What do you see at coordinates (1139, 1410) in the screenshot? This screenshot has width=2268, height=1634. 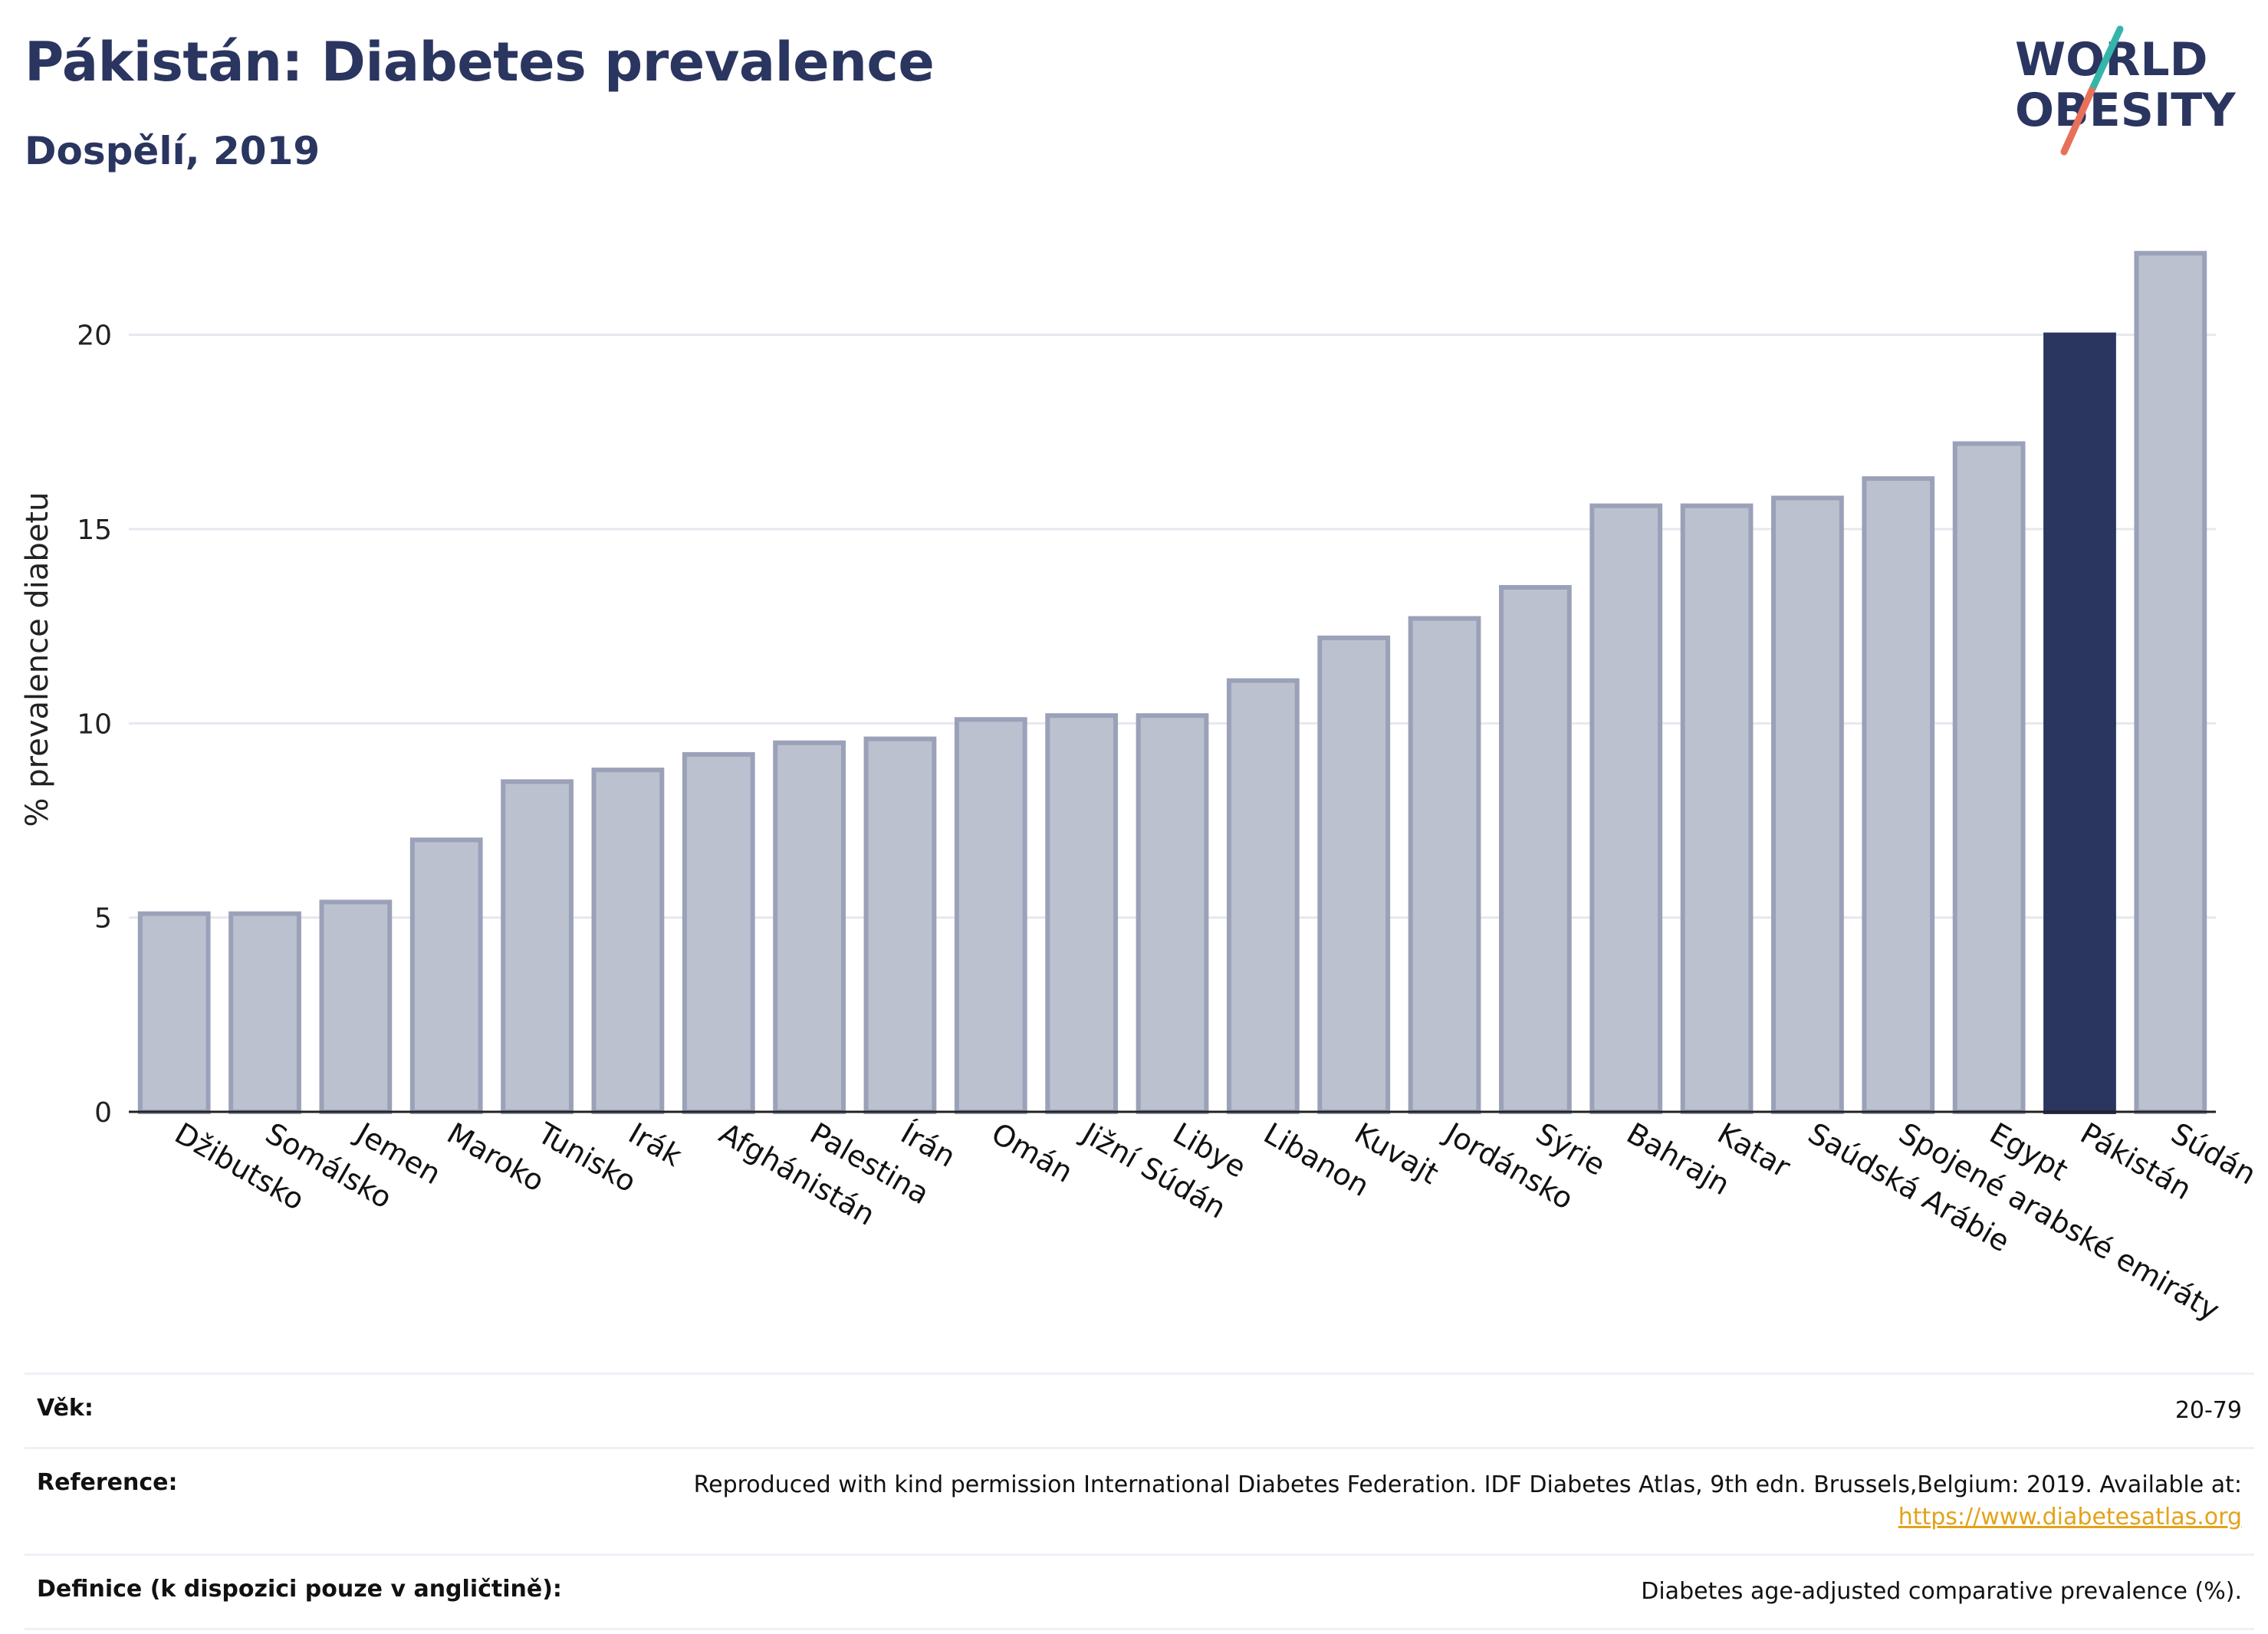 I see `info-row-age: Věk: 20-79` at bounding box center [1139, 1410].